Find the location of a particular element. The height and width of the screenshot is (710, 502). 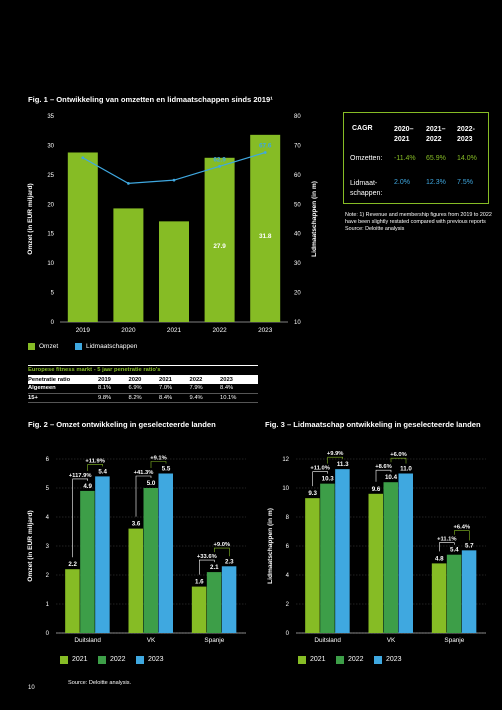

legend-label: 2021 is located at coordinates (80, 659).